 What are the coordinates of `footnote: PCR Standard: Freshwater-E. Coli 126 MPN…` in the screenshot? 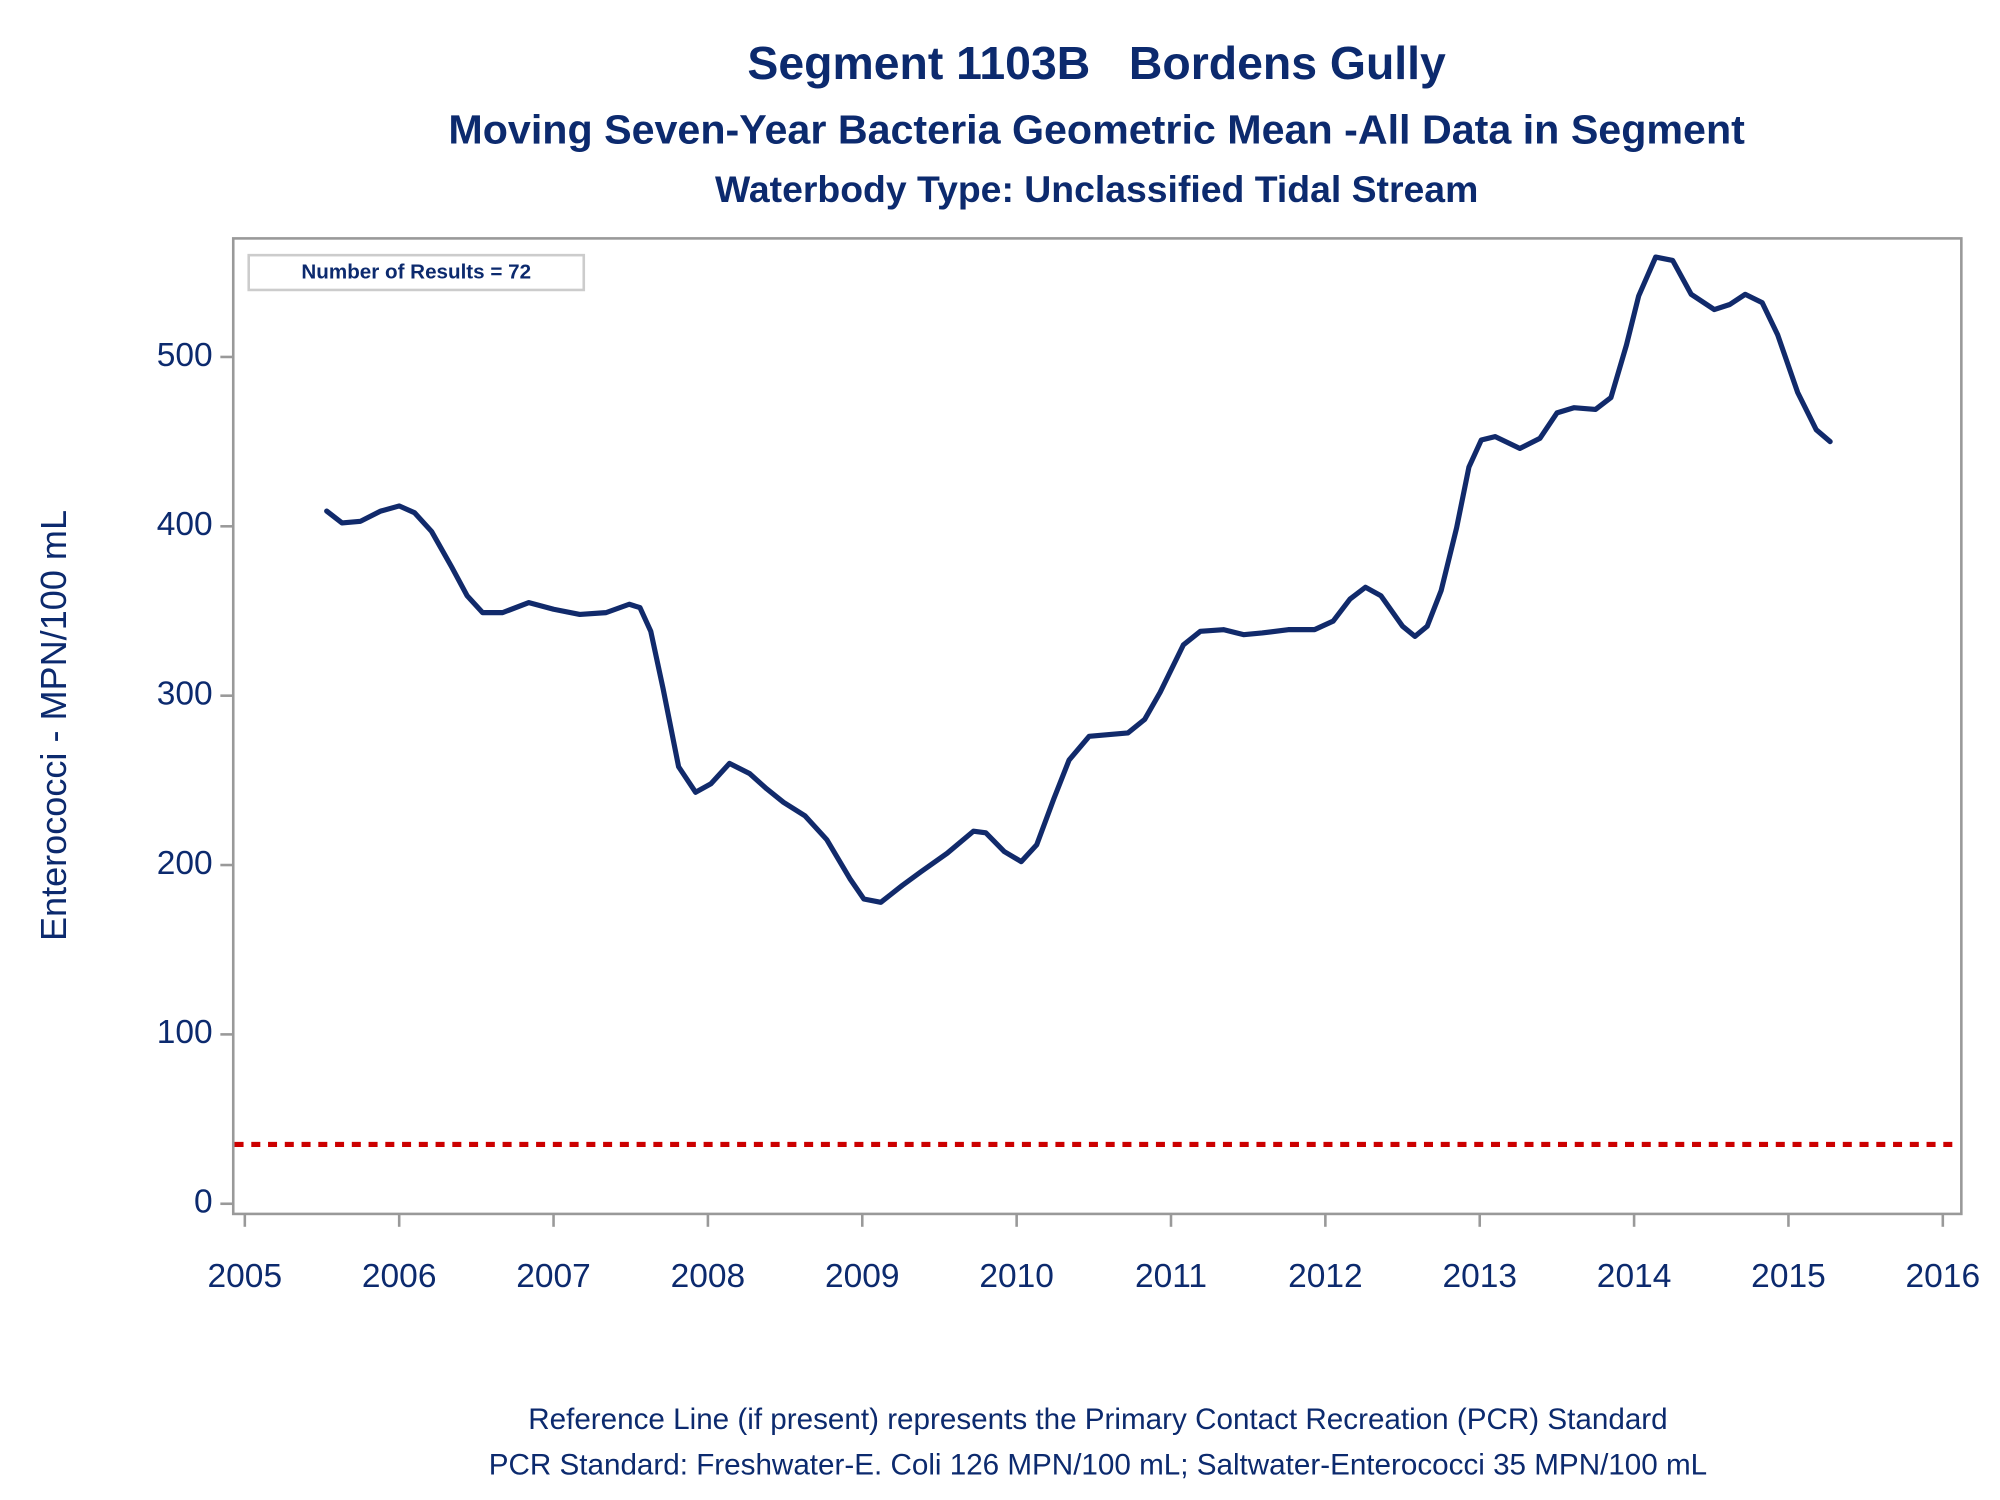 It's located at (1098, 1464).